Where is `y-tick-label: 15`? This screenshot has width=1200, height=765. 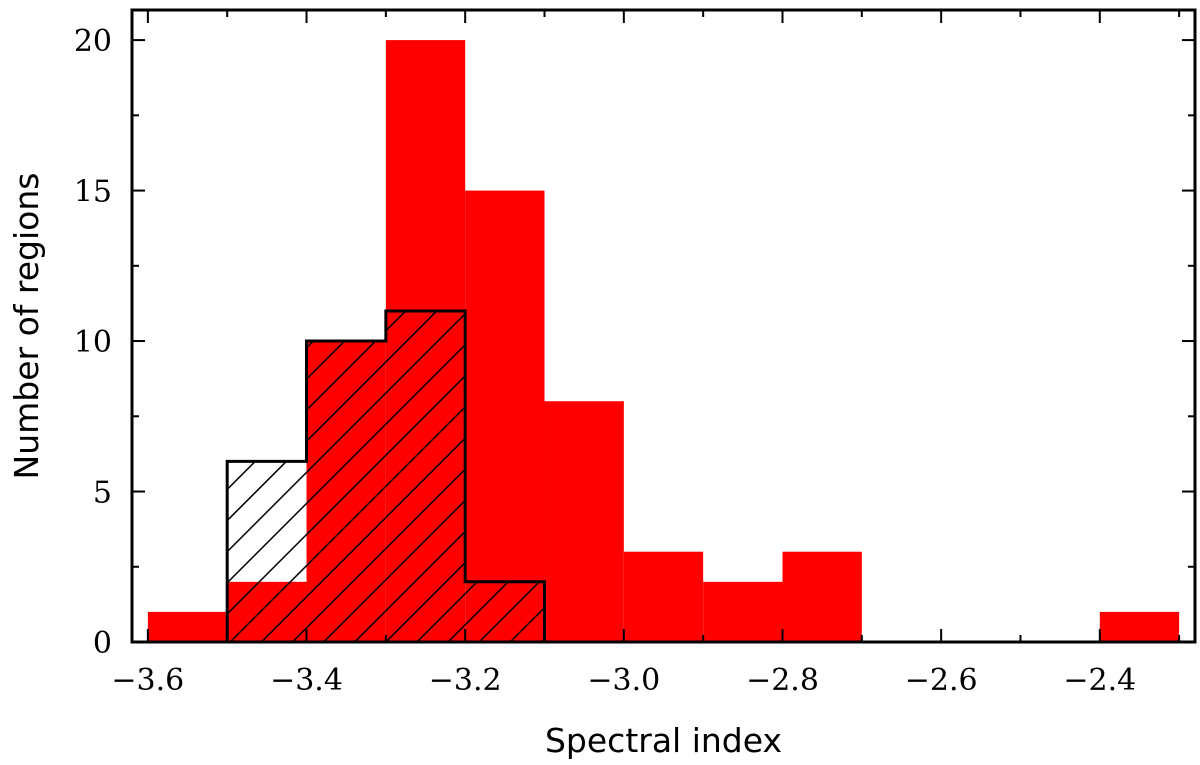
y-tick-label: 15 is located at coordinates (93, 192).